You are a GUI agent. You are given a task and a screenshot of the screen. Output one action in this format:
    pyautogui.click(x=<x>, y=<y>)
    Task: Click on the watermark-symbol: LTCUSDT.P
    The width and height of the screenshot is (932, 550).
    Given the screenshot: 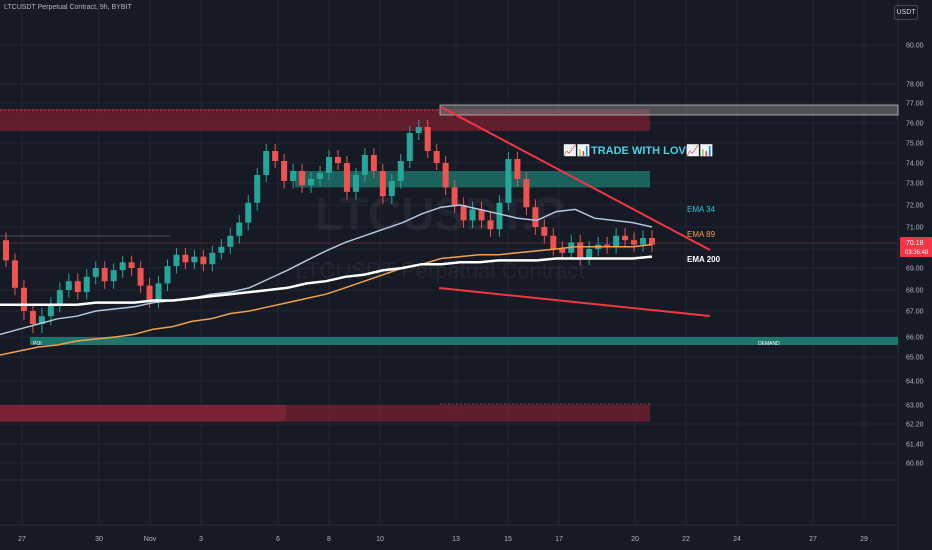 What is the action you would take?
    pyautogui.click(x=440, y=214)
    